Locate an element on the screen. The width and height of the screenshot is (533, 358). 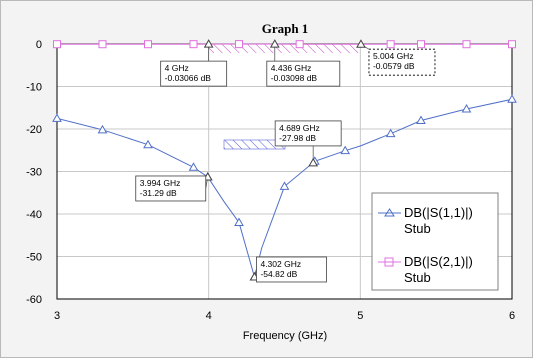
x-tick-labels: 3 4 5 6 is located at coordinates (284, 316).